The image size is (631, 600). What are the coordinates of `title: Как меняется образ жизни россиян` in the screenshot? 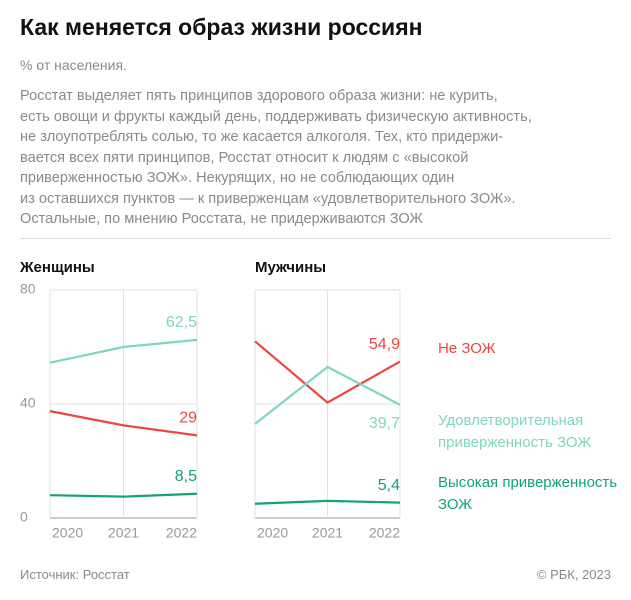 It's located at (221, 27).